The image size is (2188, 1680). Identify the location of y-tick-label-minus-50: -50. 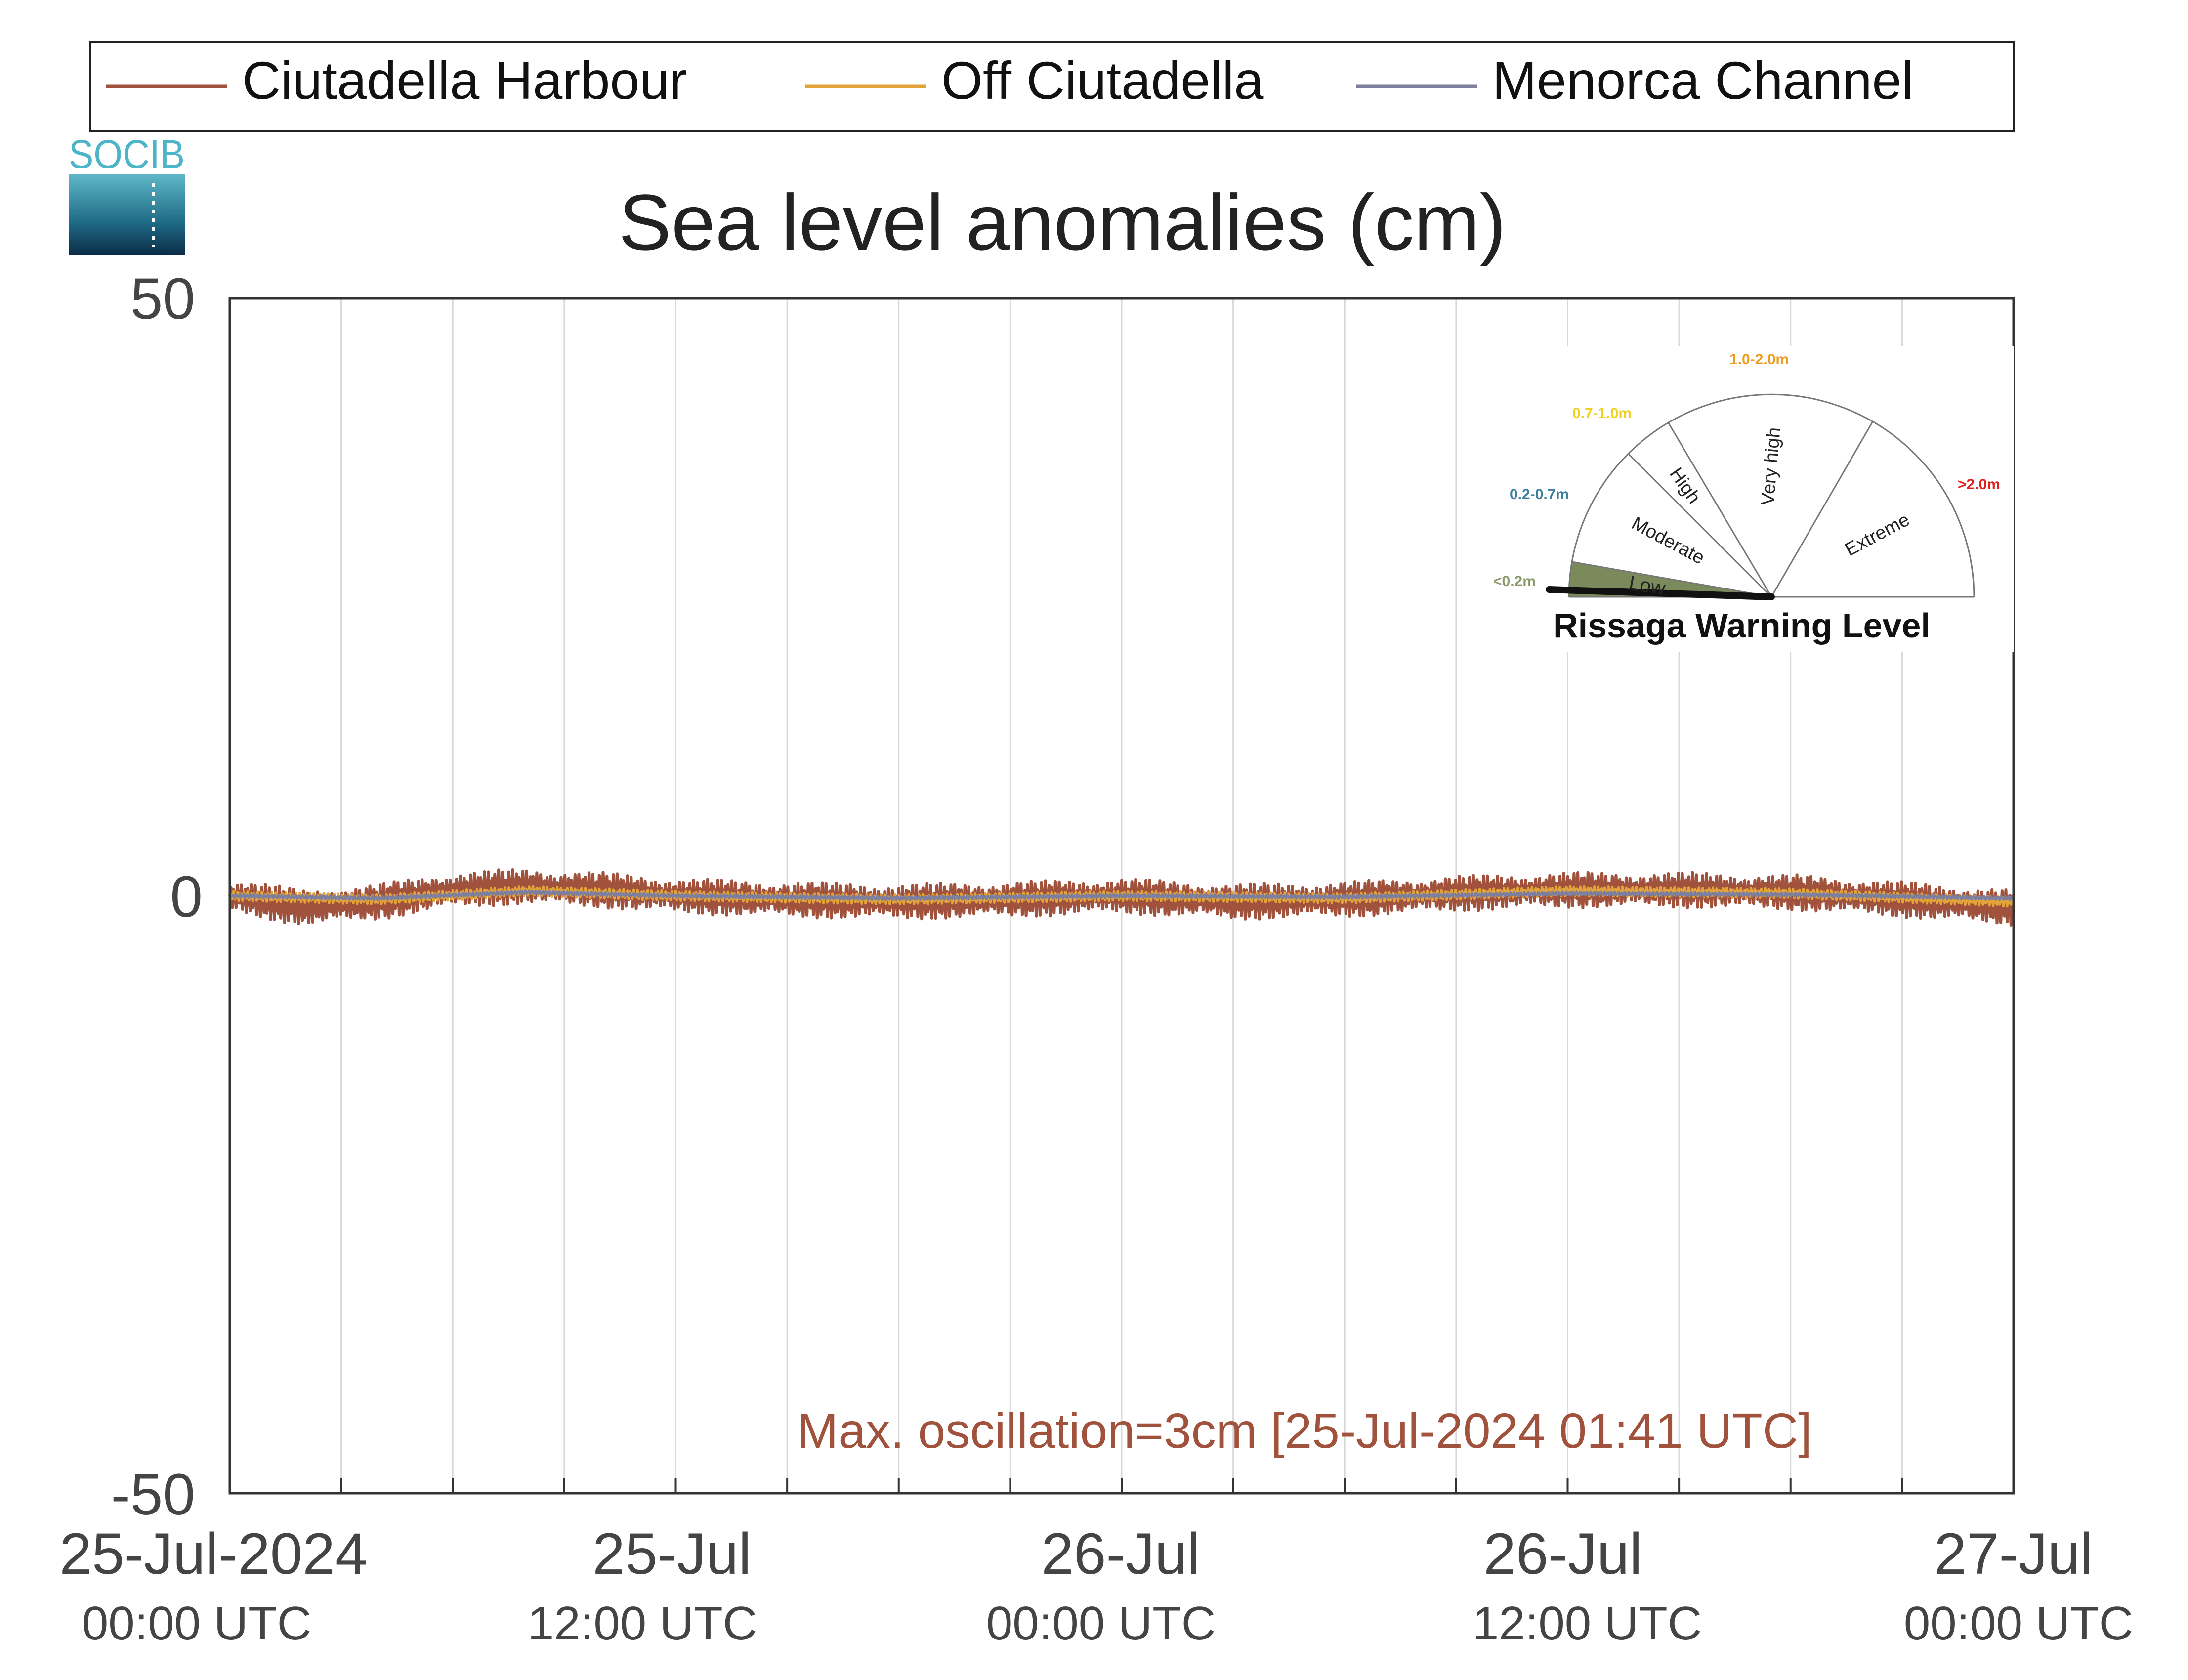
(153, 1494).